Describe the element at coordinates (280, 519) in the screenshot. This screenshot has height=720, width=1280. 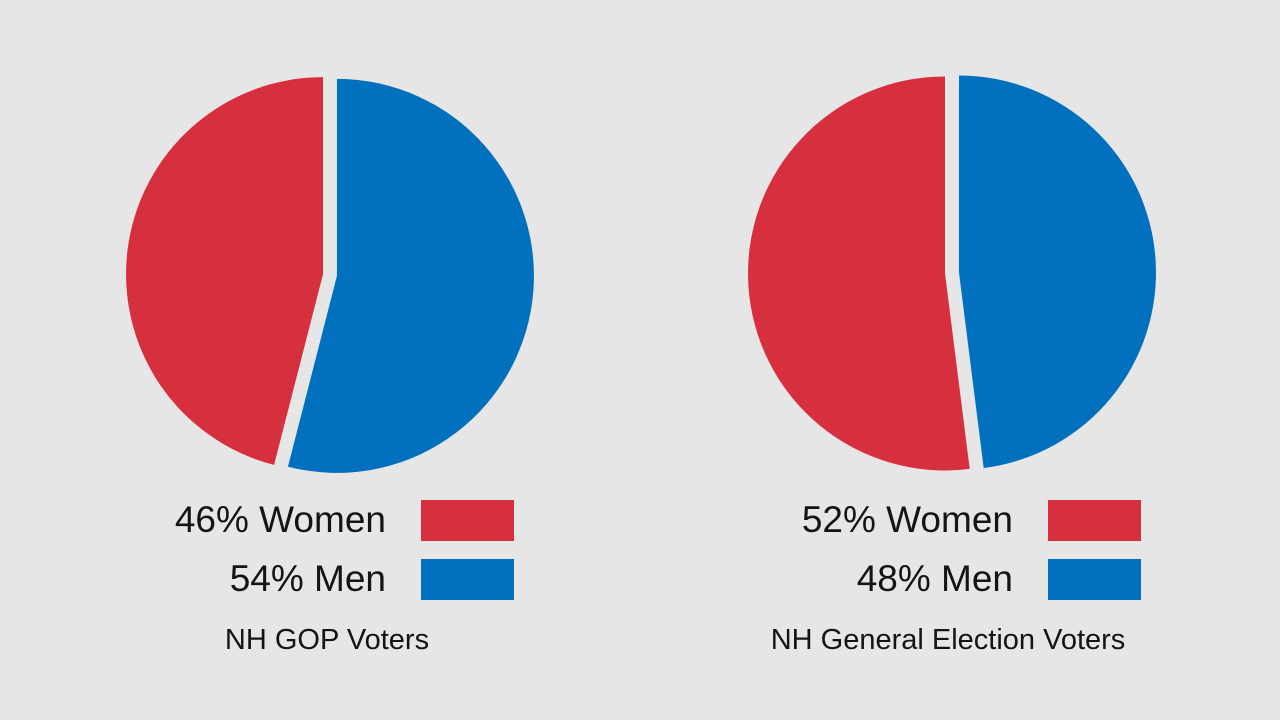
I see `legend-label-women: 46% Women` at that location.